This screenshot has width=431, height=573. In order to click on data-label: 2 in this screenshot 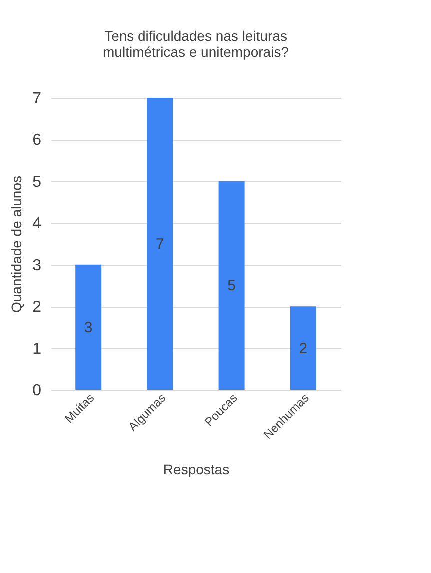, I will do `click(303, 349)`.